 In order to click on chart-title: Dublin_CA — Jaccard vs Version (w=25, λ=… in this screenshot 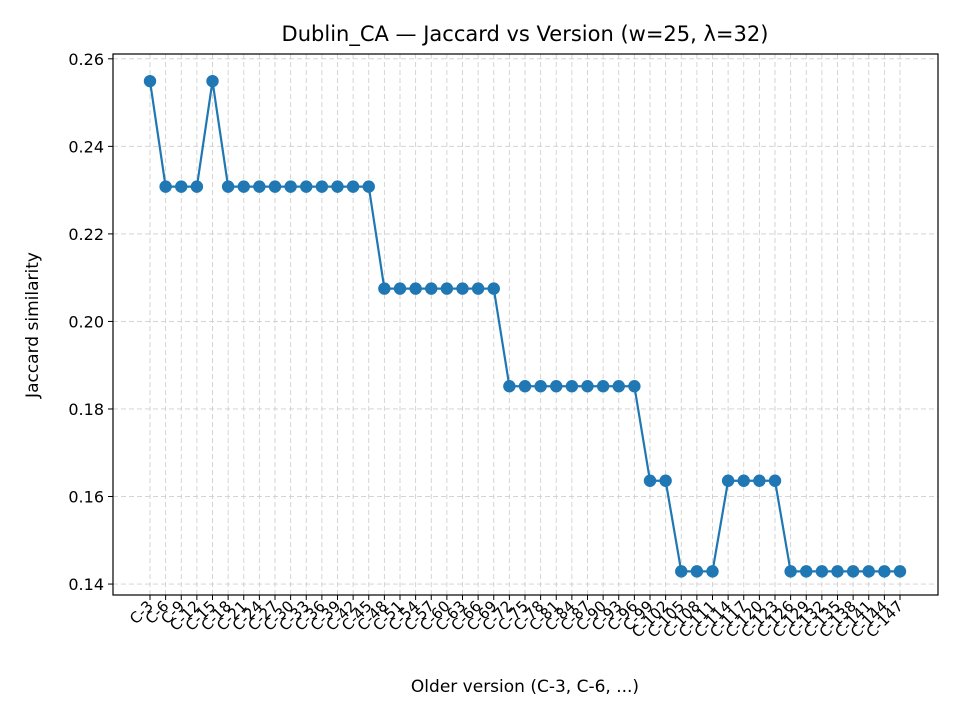, I will do `click(525, 34)`.